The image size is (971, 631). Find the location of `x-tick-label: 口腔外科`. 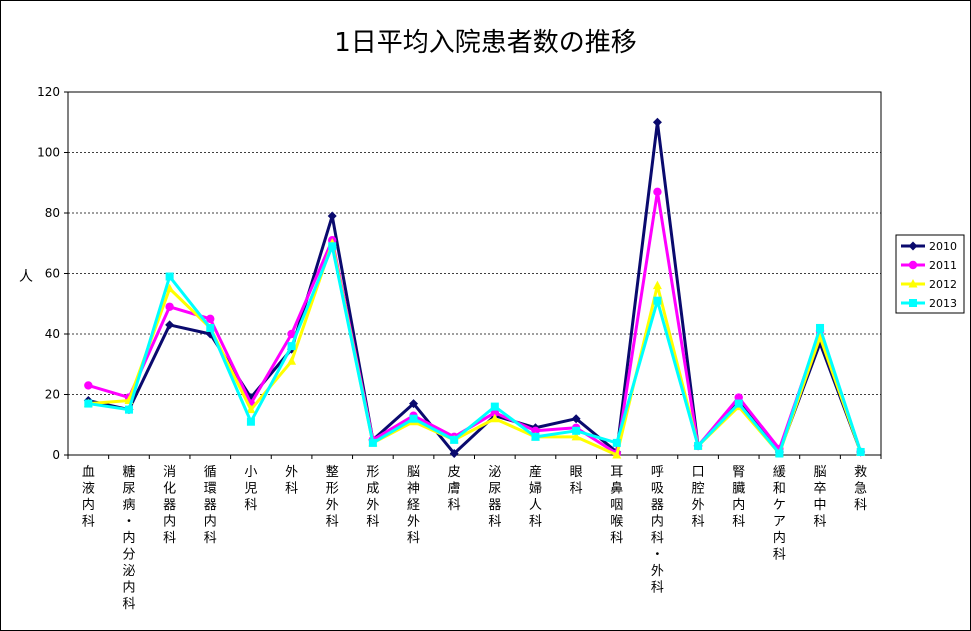

x-tick-label: 口腔外科 is located at coordinates (698, 497).